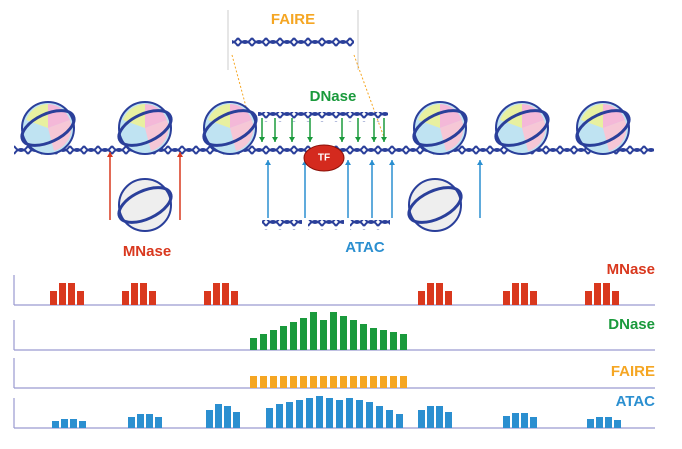  I want to click on tf-protein, so click(324, 158).